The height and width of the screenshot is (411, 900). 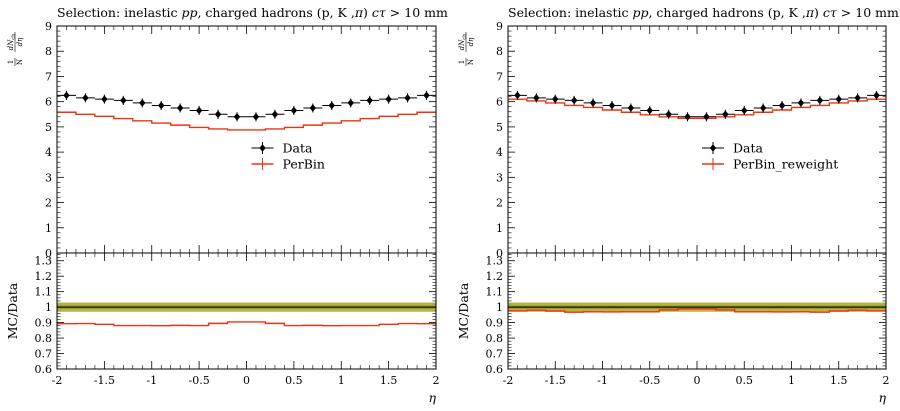 I want to click on title-text: ), so click(x=367, y=12).